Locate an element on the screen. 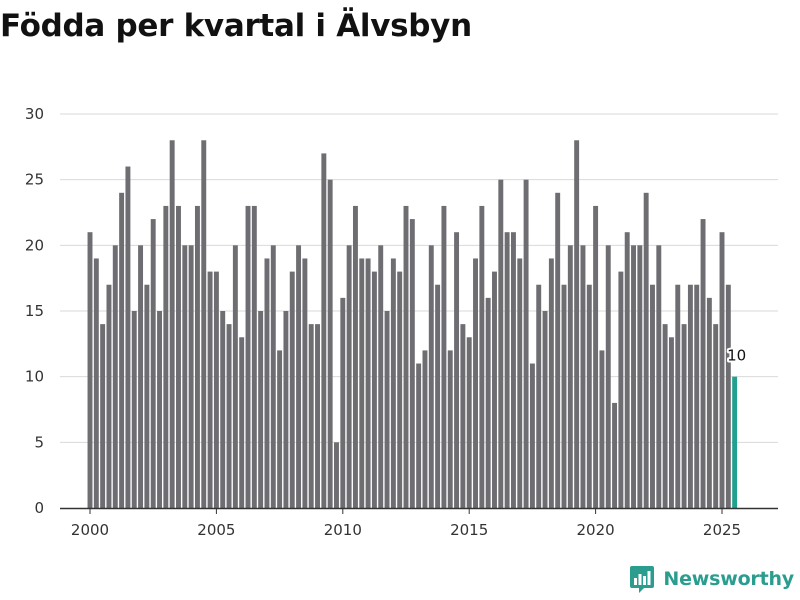 The height and width of the screenshot is (600, 800). bar-highlight is located at coordinates (735, 442).